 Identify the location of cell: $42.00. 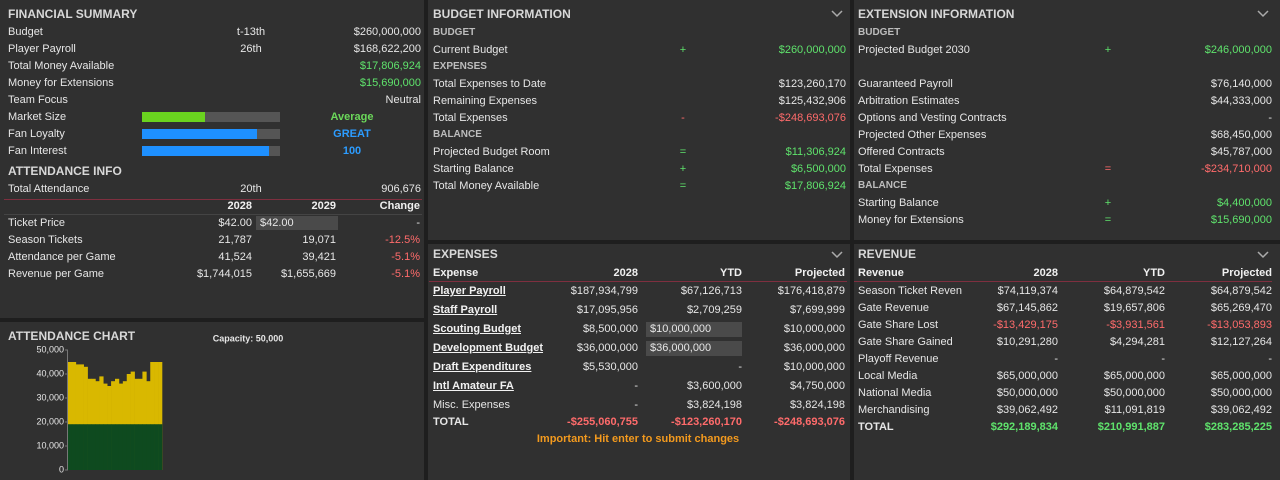
(235, 223).